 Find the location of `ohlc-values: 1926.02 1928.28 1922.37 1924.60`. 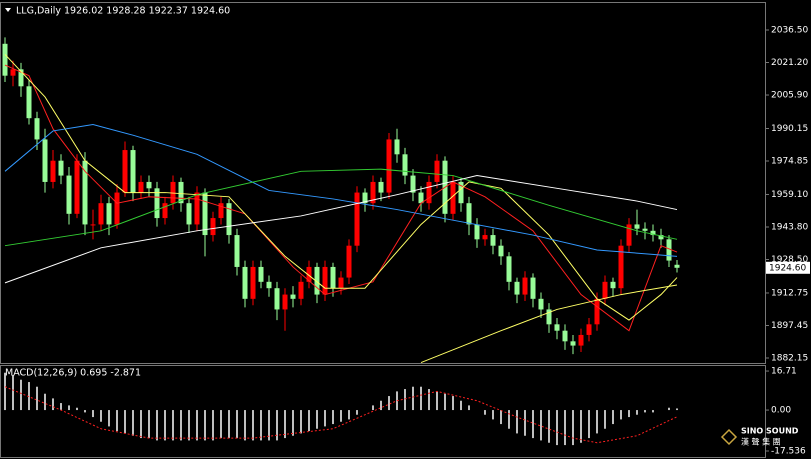

ohlc-values: 1926.02 1928.28 1922.37 1924.60 is located at coordinates (147, 11).